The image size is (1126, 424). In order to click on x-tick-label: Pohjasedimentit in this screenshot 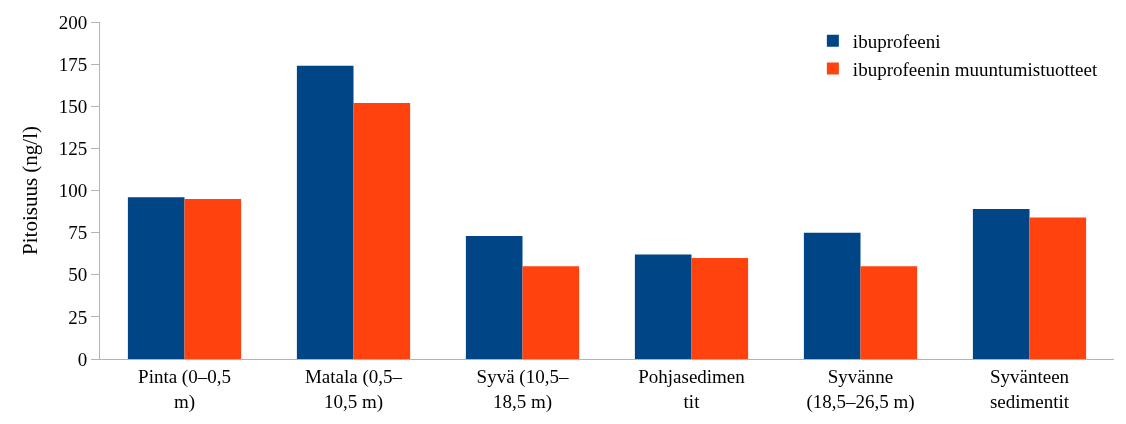, I will do `click(692, 388)`.